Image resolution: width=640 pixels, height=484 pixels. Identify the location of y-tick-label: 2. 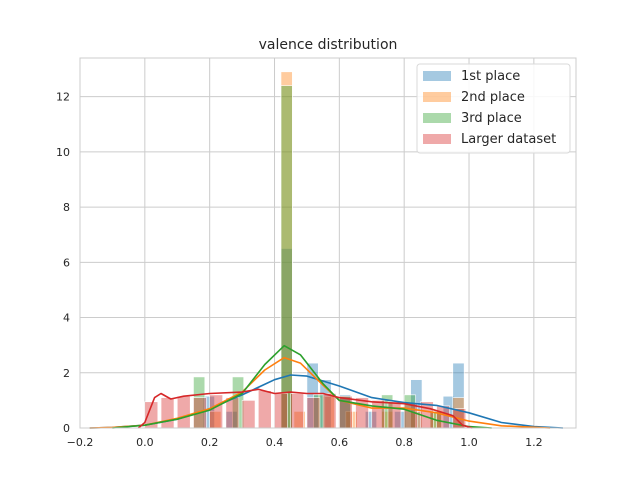
(66, 373).